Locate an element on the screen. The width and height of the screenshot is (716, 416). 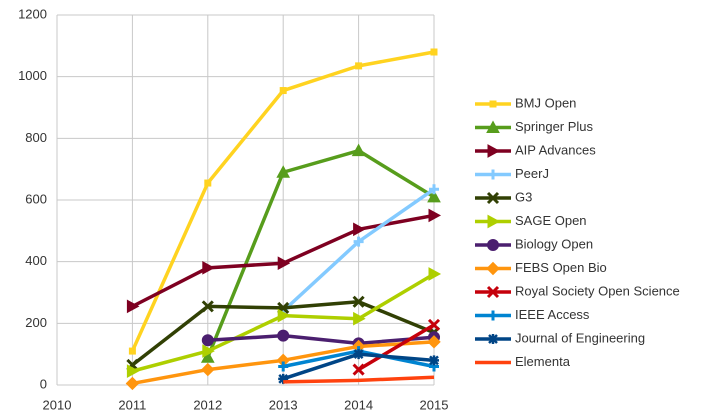
y-tick-label: 800 is located at coordinates (36, 137).